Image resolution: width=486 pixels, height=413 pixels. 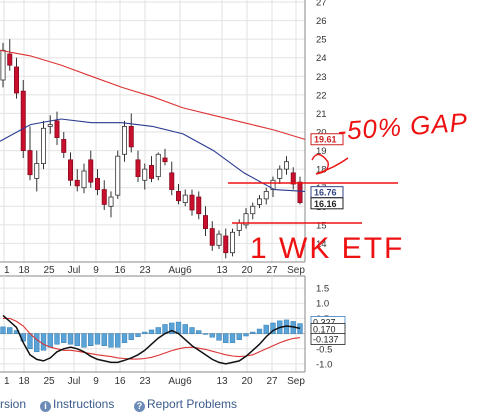 What do you see at coordinates (272, 270) in the screenshot?
I see `price-x-tick-label: 27` at bounding box center [272, 270].